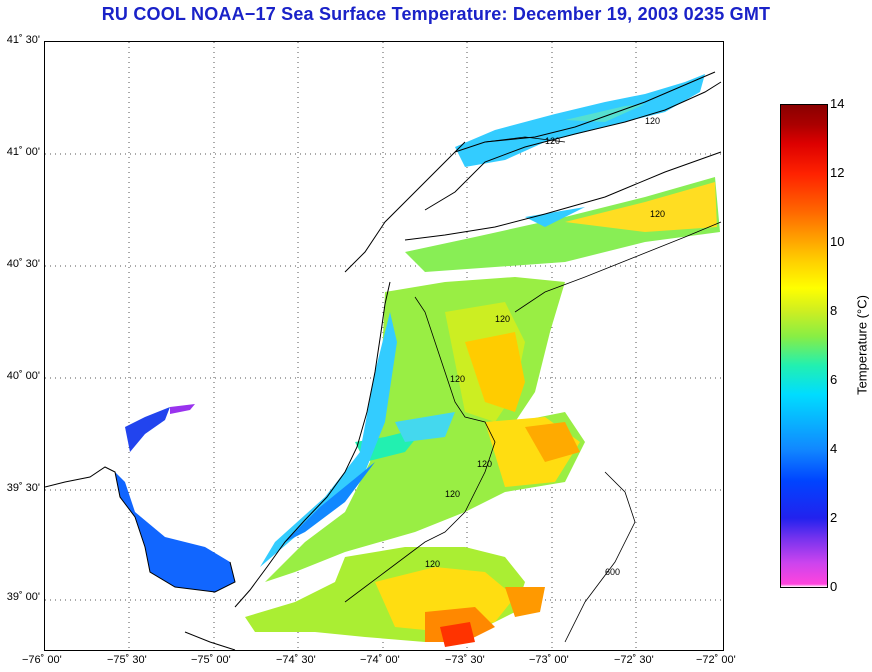  I want to click on lon-label-73-30: −73˚ 30', so click(465, 660).